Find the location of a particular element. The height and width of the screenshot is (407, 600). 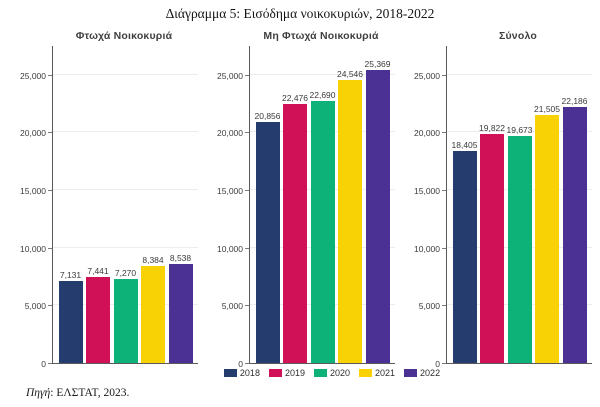

bar-value-label: 22,476 is located at coordinates (295, 98).